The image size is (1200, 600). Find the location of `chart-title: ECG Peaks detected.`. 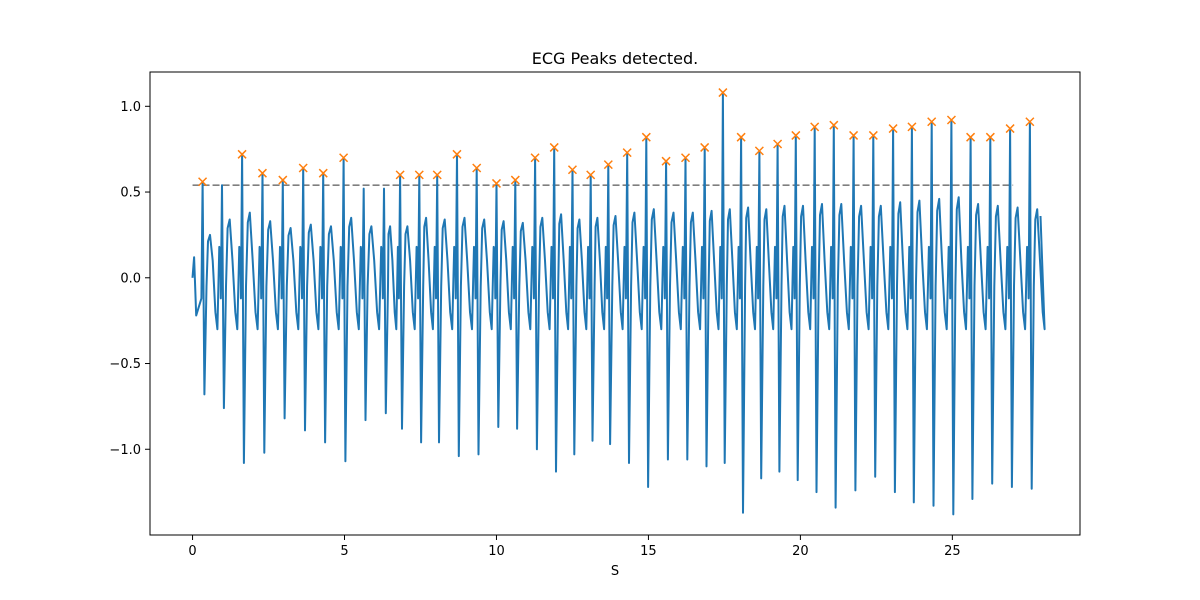

chart-title: ECG Peaks detected. is located at coordinates (615, 58).